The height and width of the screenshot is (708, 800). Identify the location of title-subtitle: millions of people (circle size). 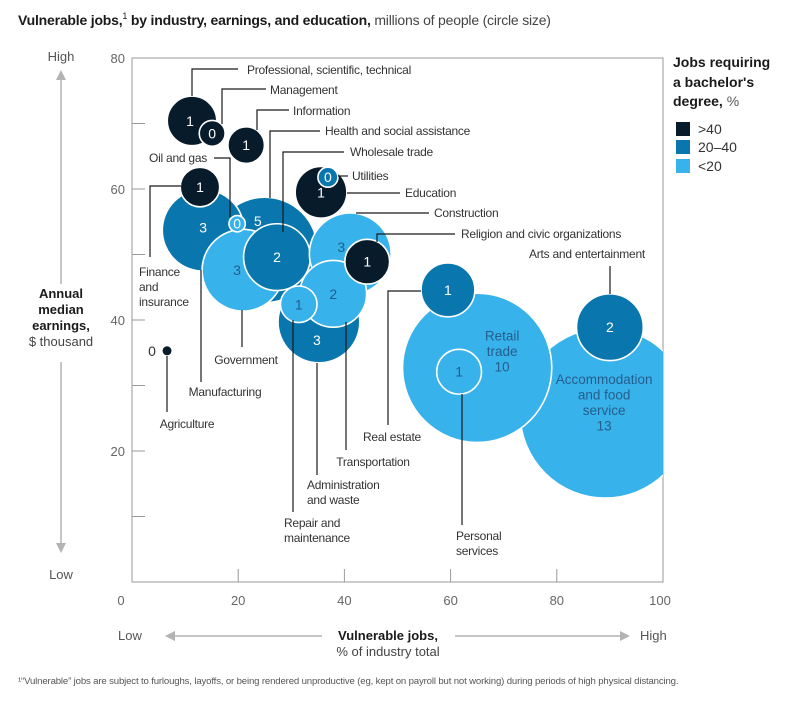
(460, 20).